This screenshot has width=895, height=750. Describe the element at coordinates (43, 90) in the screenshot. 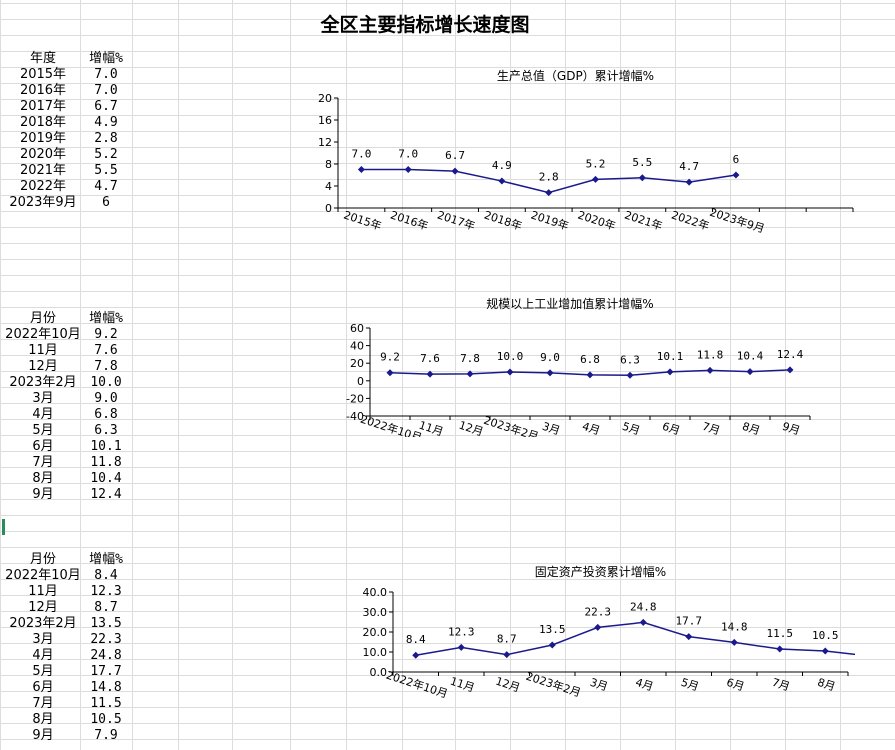

I see `period-cell: 2016年` at that location.